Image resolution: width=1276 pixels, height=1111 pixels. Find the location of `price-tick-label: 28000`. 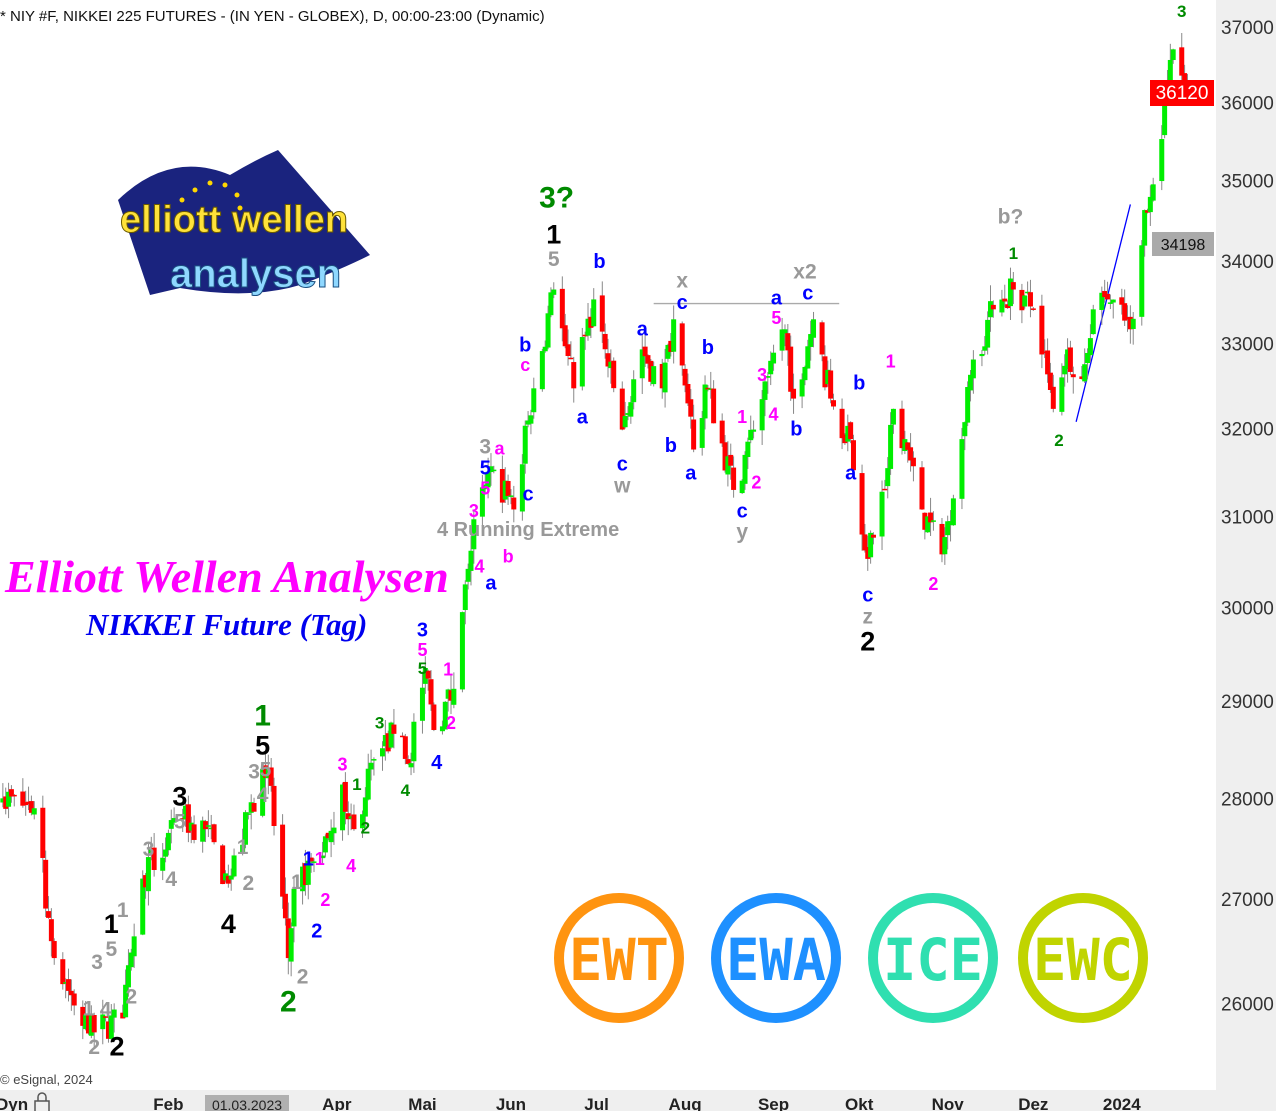

price-tick-label: 28000 is located at coordinates (1247, 799).